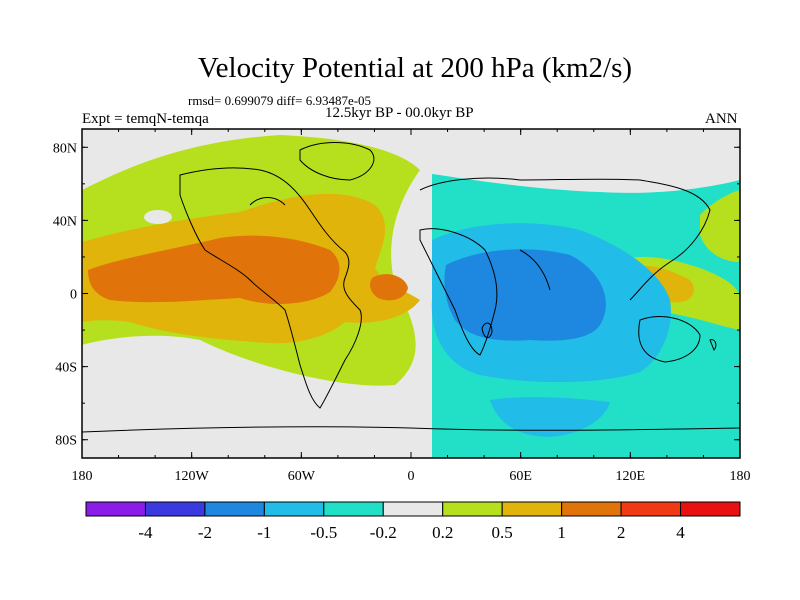 This screenshot has height=600, width=800. What do you see at coordinates (302, 476) in the screenshot?
I see `x-tick-label: 60W` at bounding box center [302, 476].